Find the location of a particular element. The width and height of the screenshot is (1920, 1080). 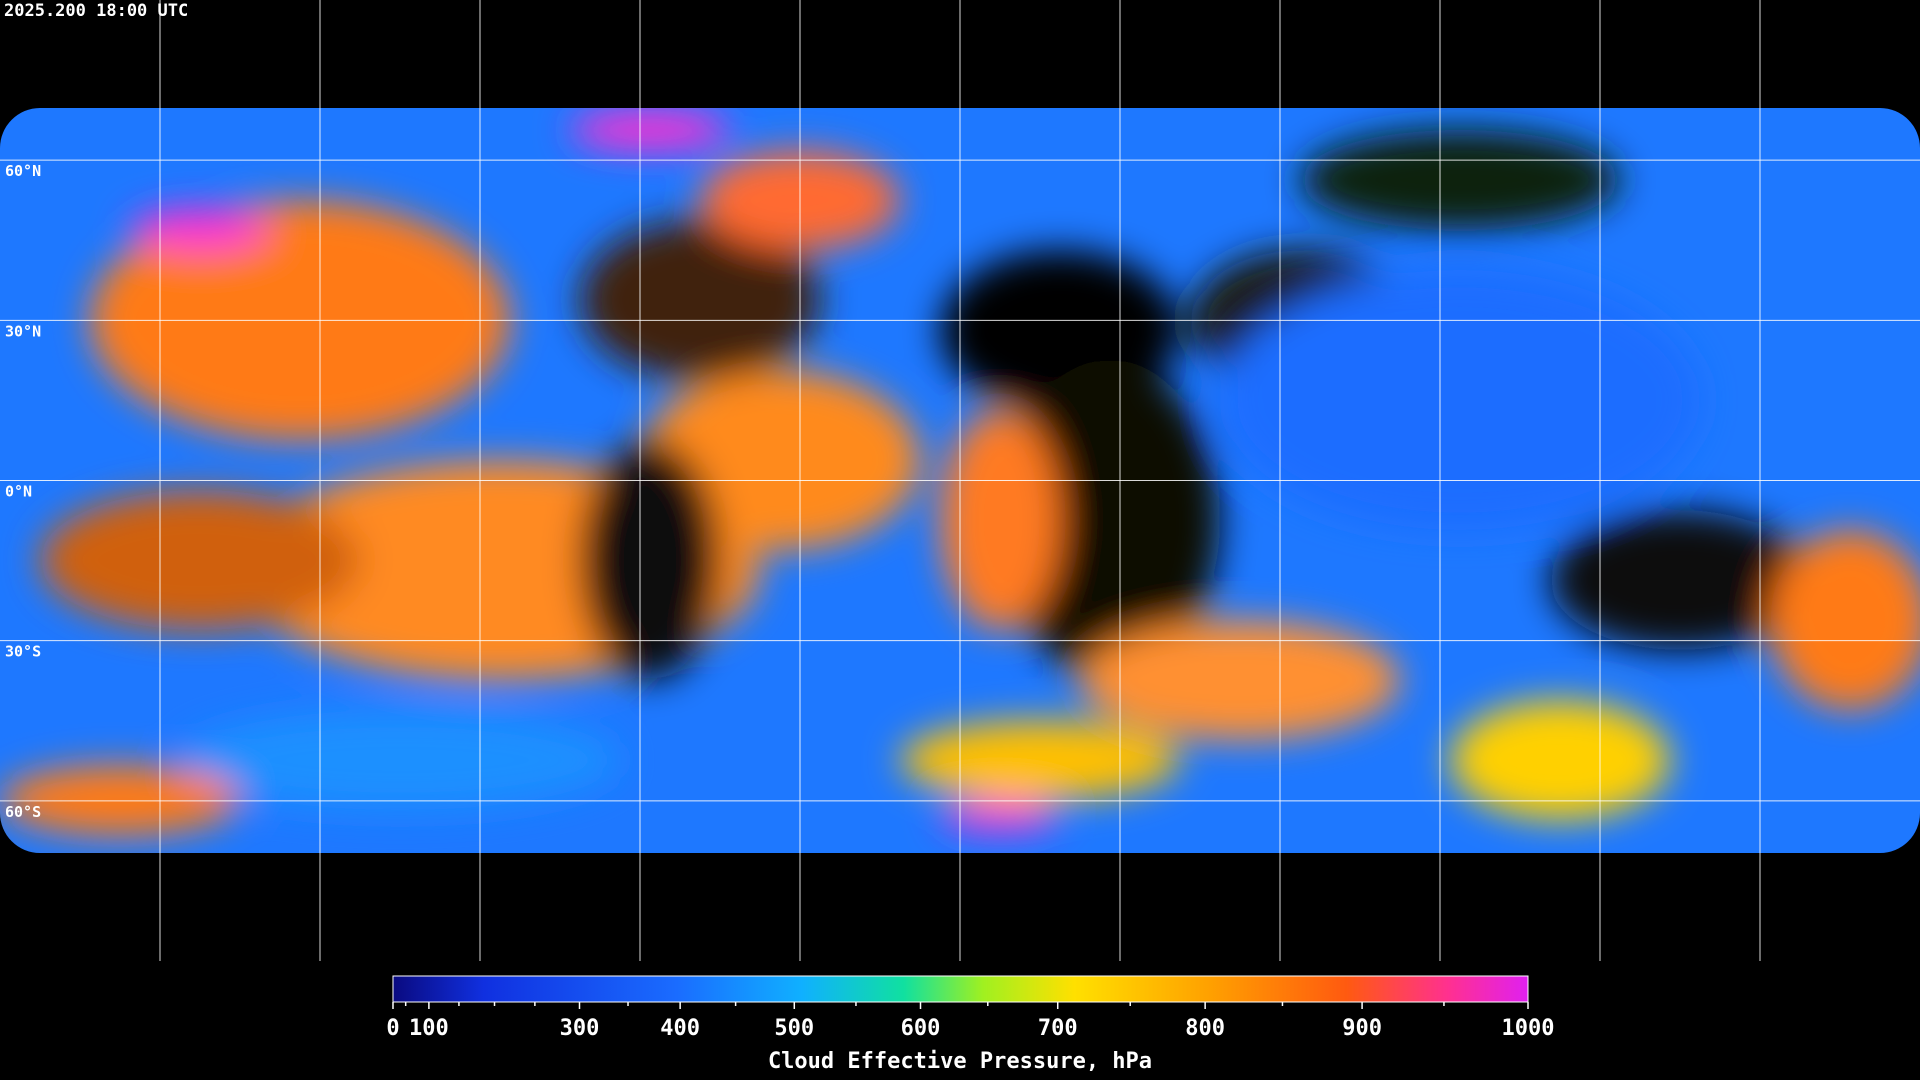

colorbar-tick-label: 400 is located at coordinates (680, 1028).